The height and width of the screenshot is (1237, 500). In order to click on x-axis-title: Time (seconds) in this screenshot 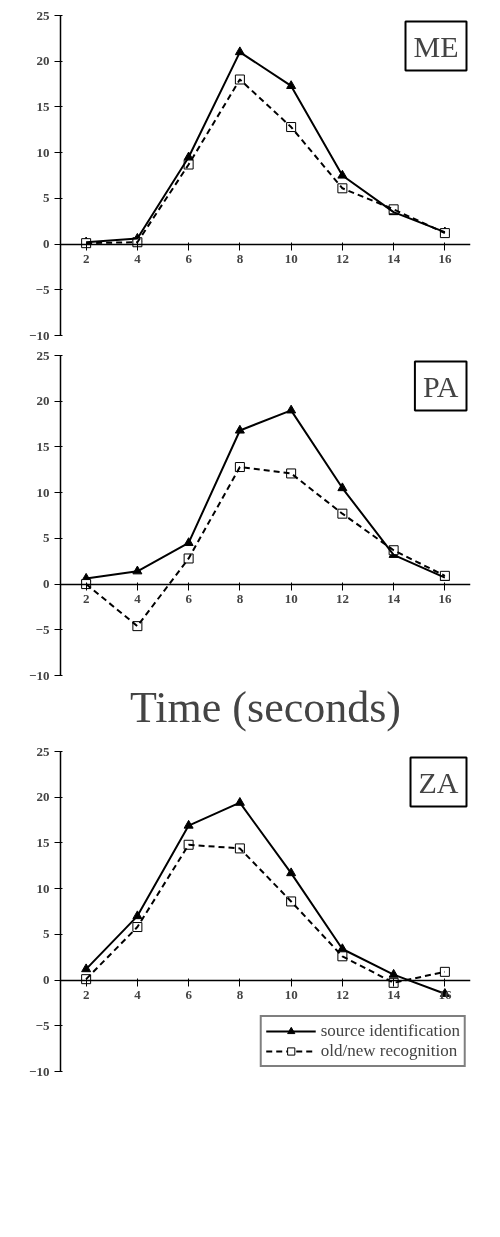, I will do `click(265, 707)`.